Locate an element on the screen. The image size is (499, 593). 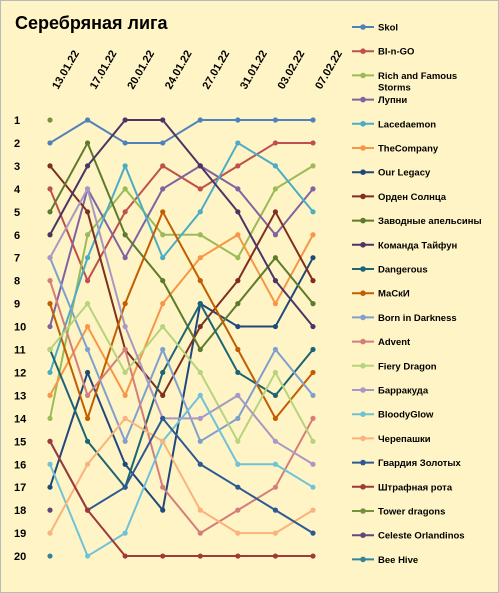
legend-label: Барракуда is located at coordinates (403, 391).